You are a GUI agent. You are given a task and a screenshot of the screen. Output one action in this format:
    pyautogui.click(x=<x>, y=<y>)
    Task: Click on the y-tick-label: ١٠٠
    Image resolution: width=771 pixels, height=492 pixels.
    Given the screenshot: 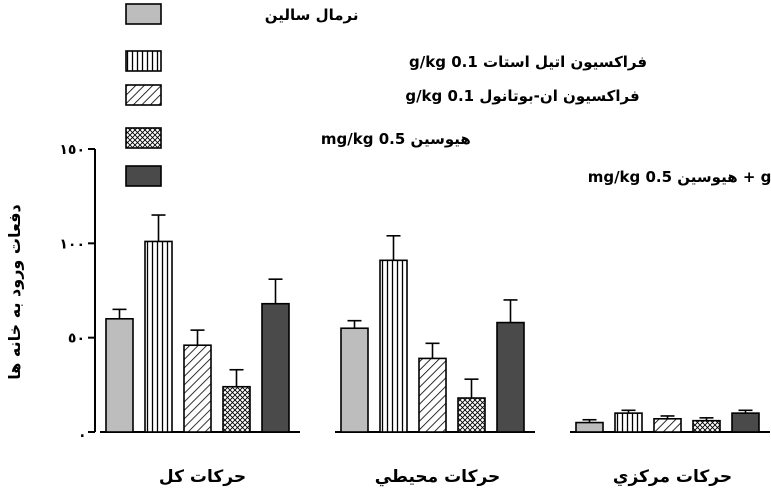 What is the action you would take?
    pyautogui.click(x=72, y=244)
    